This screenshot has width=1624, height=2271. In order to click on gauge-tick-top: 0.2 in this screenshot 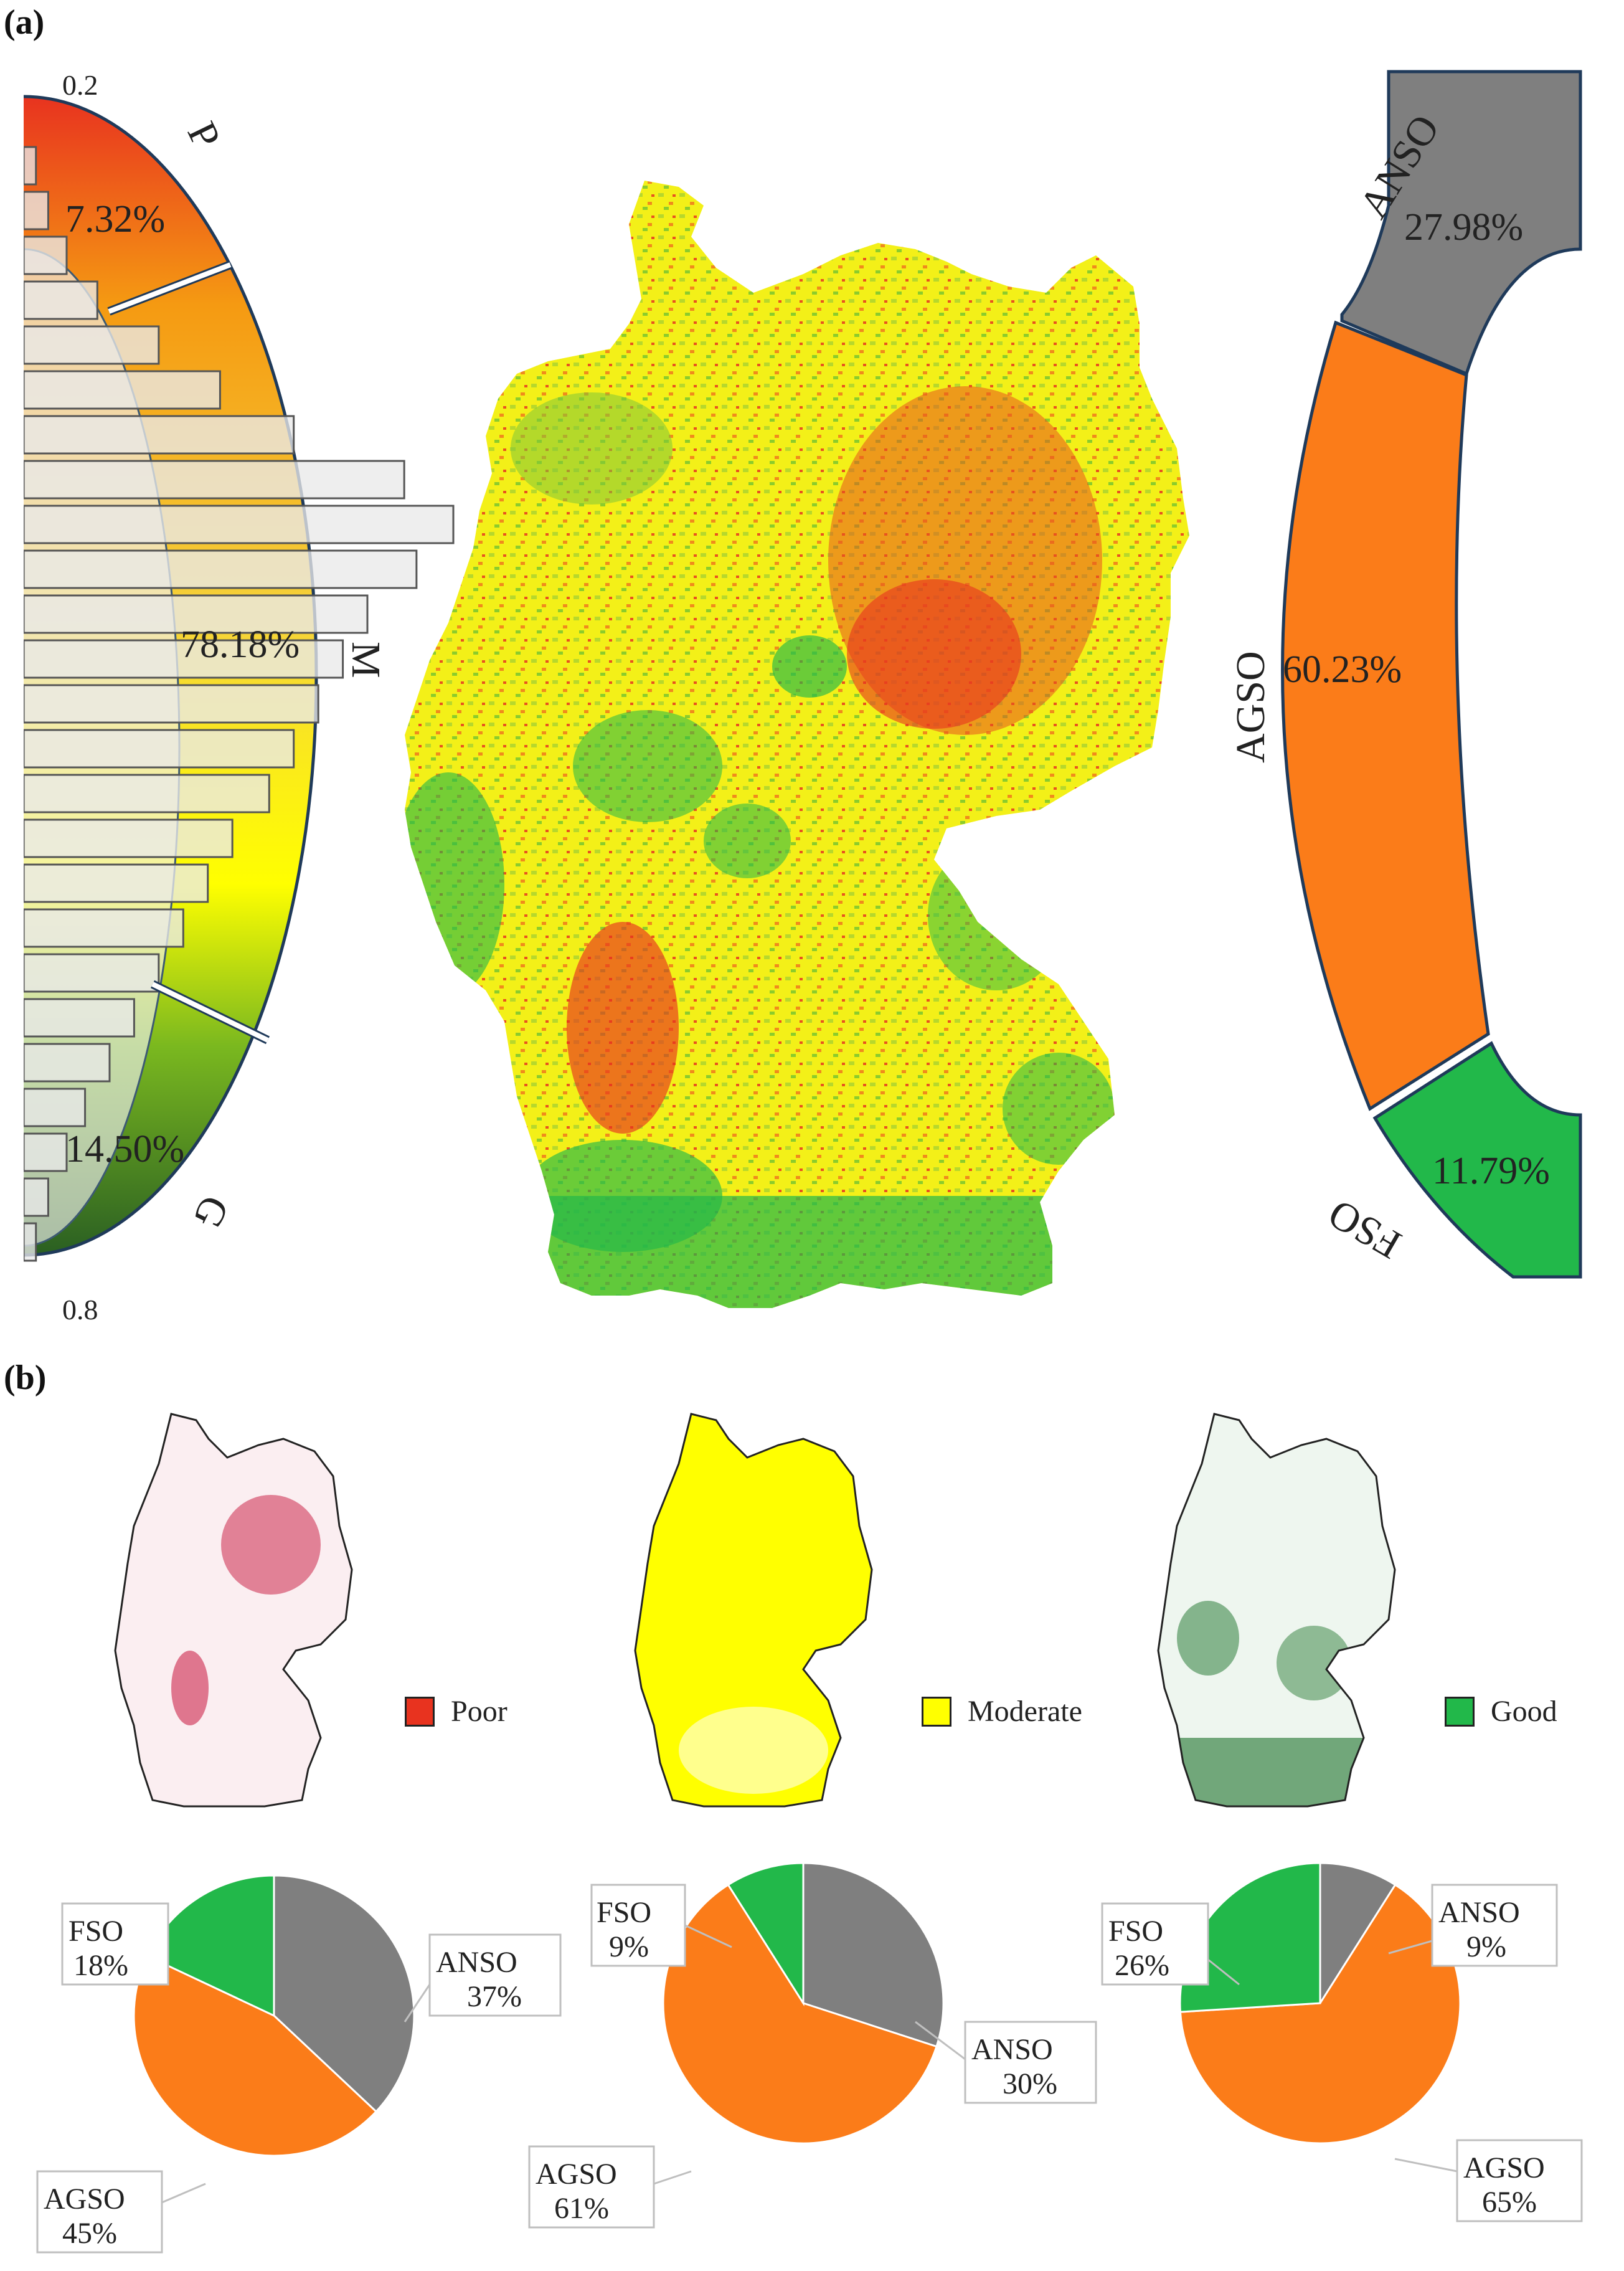, I will do `click(80, 85)`.